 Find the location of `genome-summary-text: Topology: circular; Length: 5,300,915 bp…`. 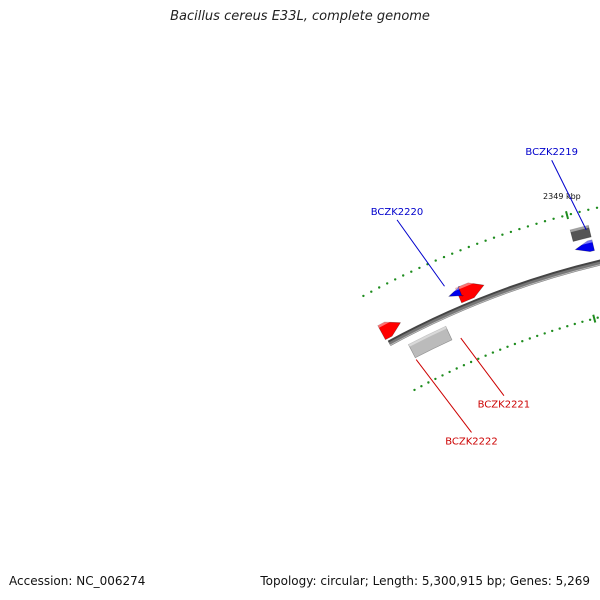

genome-summary-text: Topology: circular; Length: 5,300,915 bp… is located at coordinates (425, 581).